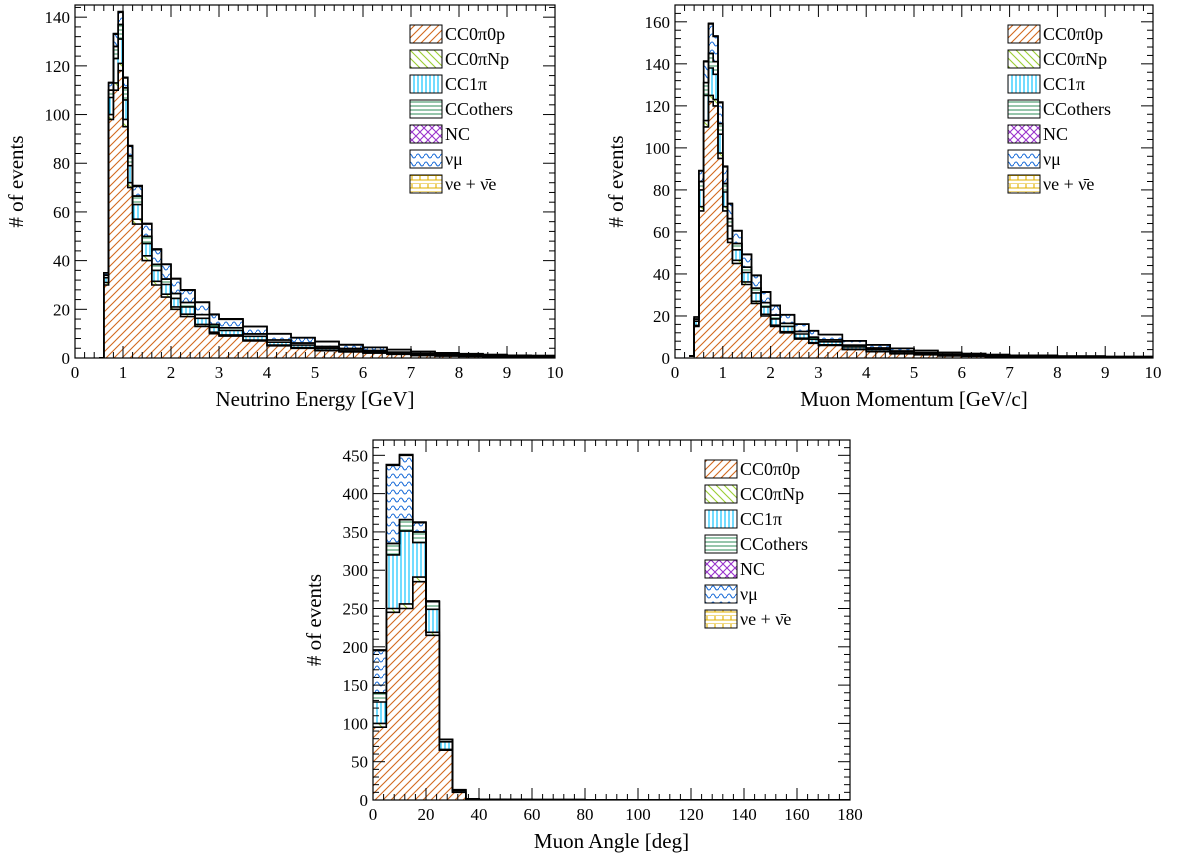  Describe the element at coordinates (363, 372) in the screenshot. I see `x-tick-label: 6` at that location.